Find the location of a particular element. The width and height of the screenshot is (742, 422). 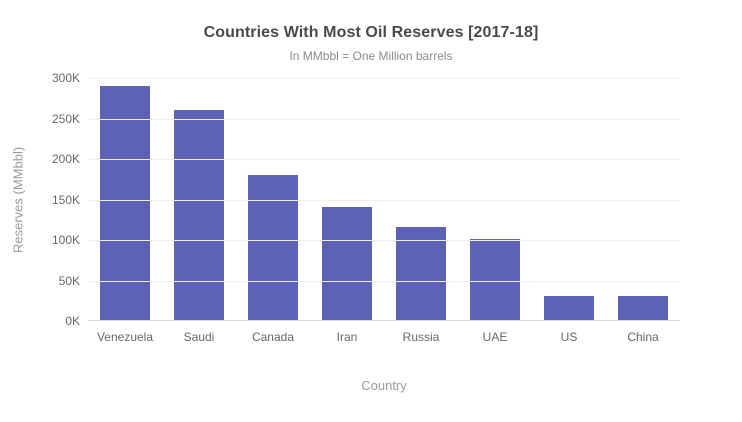

x-tick-slot: China is located at coordinates (643, 337).